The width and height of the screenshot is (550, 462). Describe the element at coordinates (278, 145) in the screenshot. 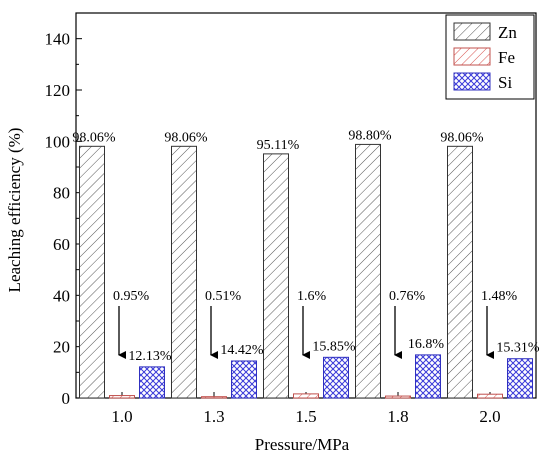

I see `zn-value-label: 95.11%` at that location.